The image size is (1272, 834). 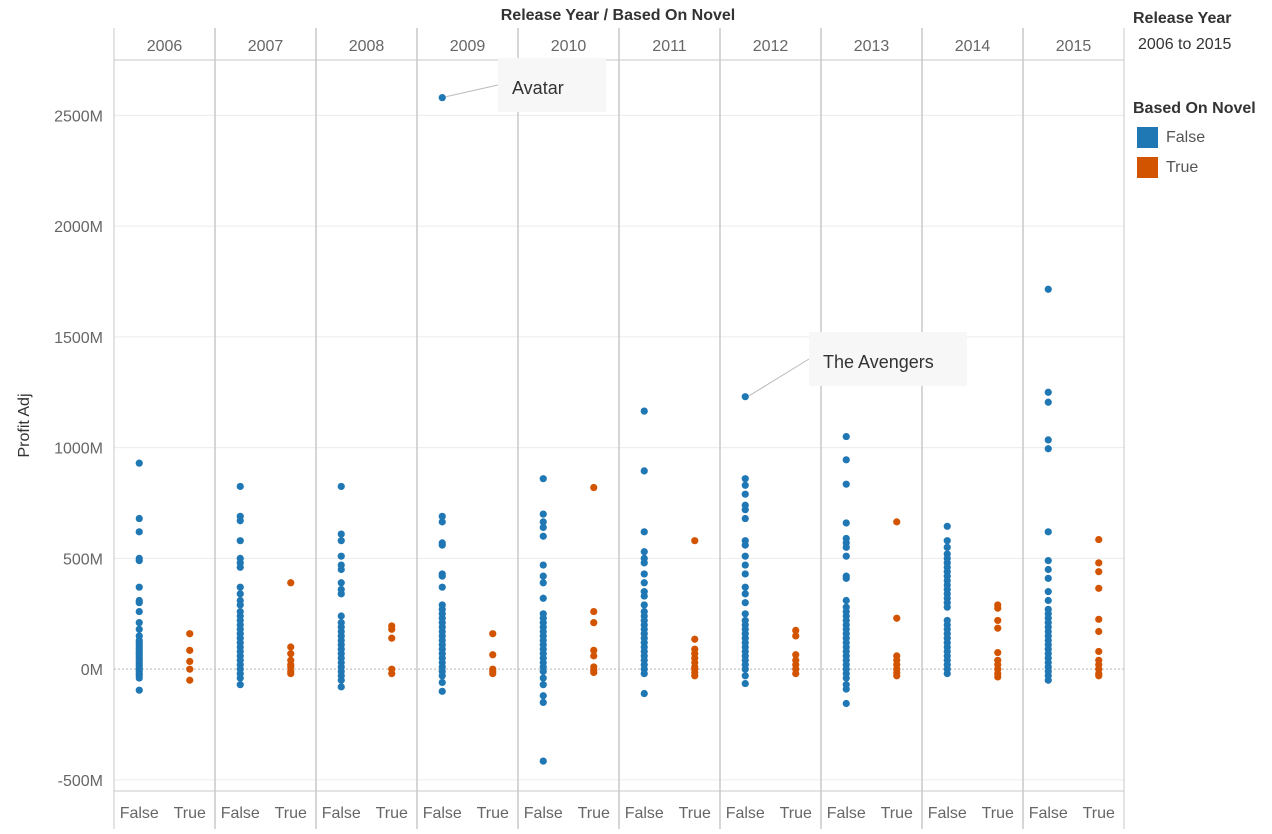 I want to click on legend-item-true: True, so click(x=1202, y=167).